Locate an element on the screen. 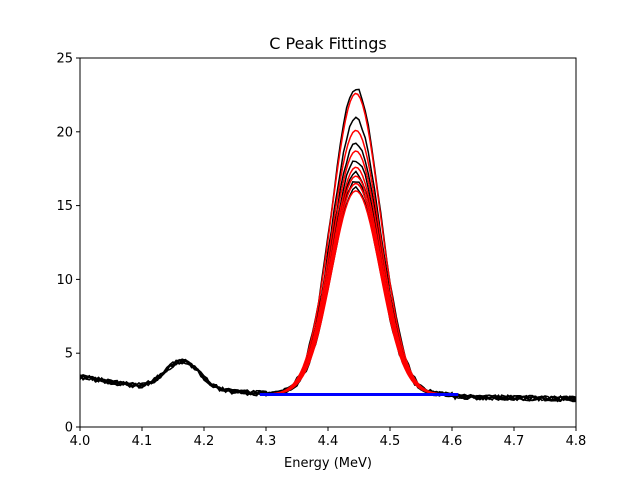  y-tick-label: 20 is located at coordinates (64, 132).